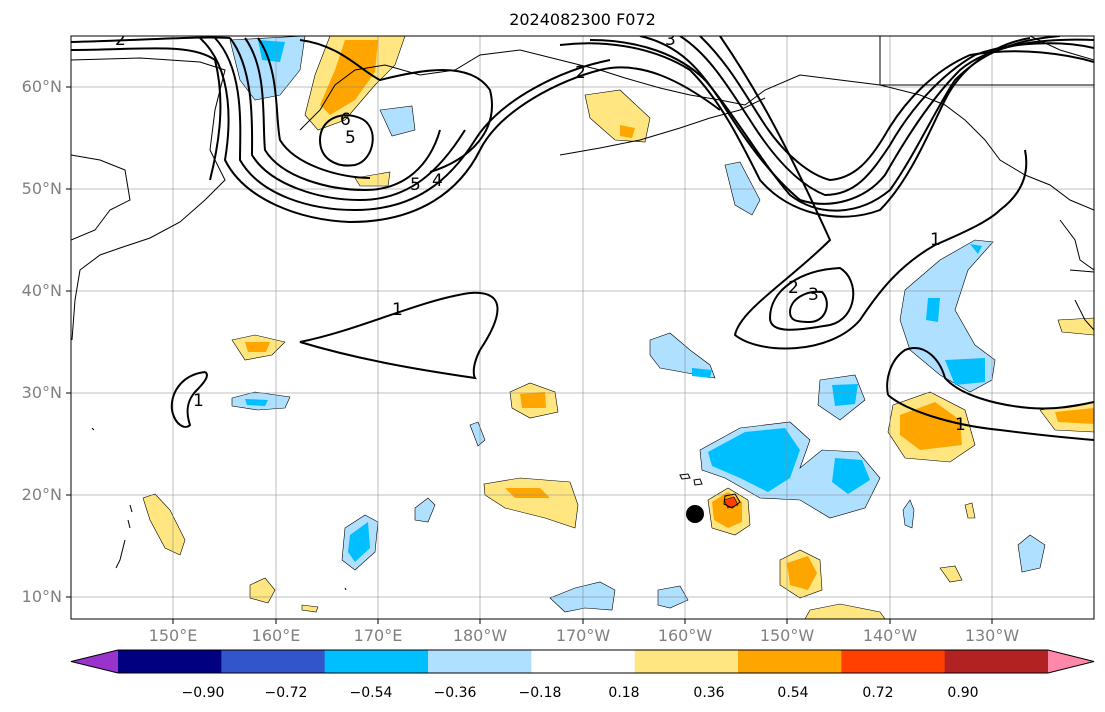 Image resolution: width=1105 pixels, height=712 pixels. I want to click on lon-label: 140°W, so click(890, 635).